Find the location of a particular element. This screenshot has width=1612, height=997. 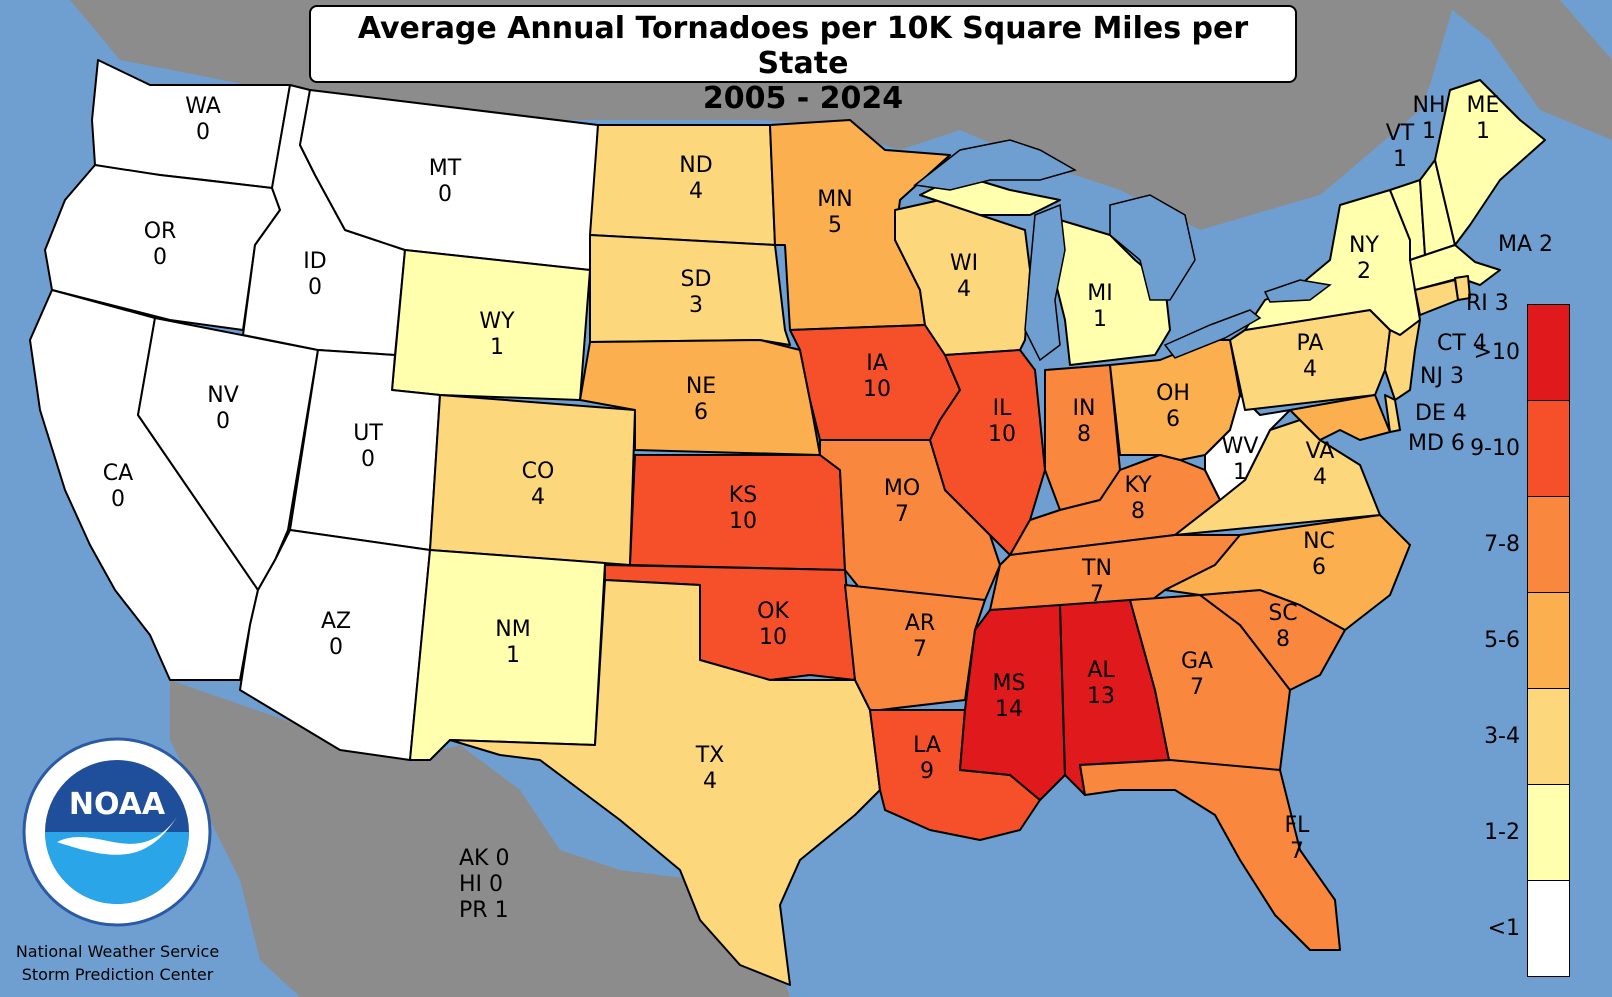

state-label-WA: WA 0 is located at coordinates (203, 119).